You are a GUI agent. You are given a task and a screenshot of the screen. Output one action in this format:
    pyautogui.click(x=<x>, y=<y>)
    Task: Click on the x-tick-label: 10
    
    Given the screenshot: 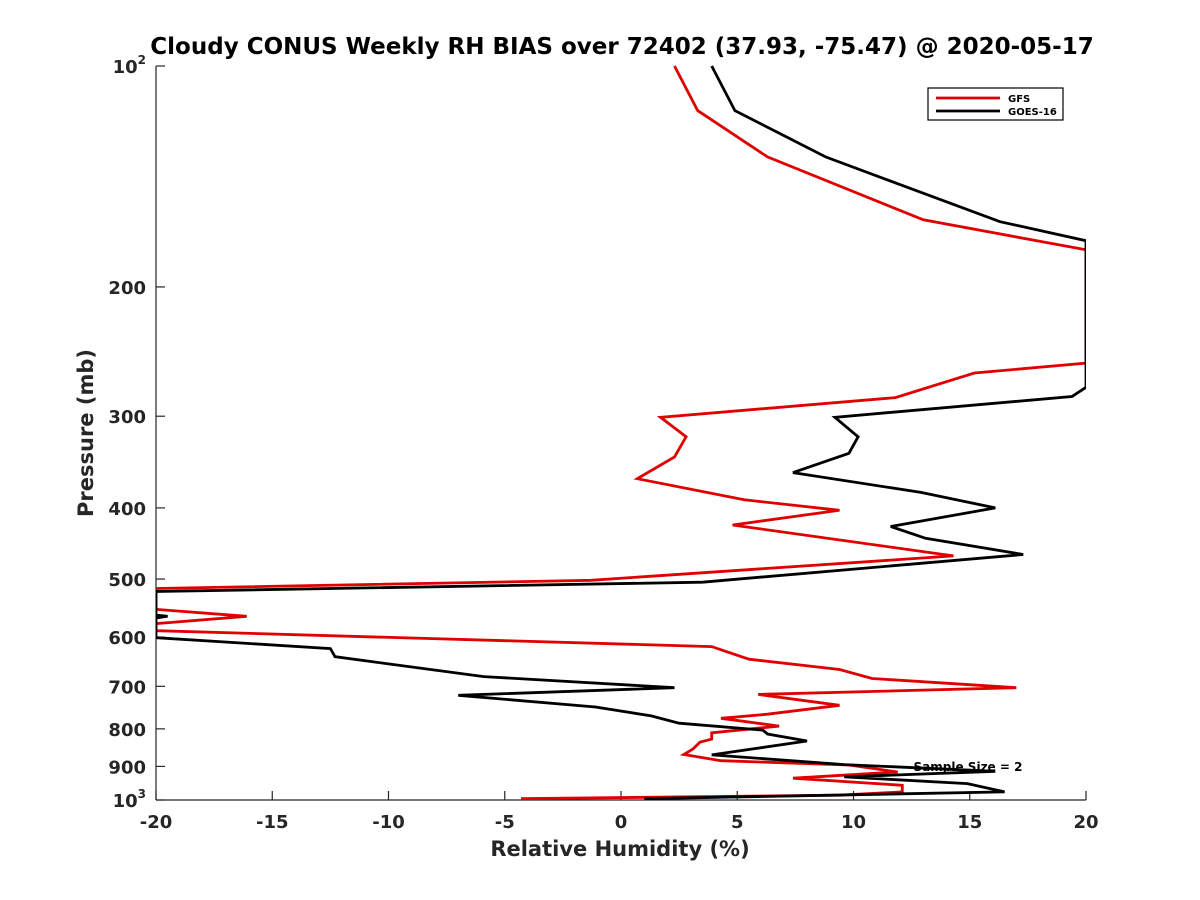 What is the action you would take?
    pyautogui.click(x=853, y=822)
    